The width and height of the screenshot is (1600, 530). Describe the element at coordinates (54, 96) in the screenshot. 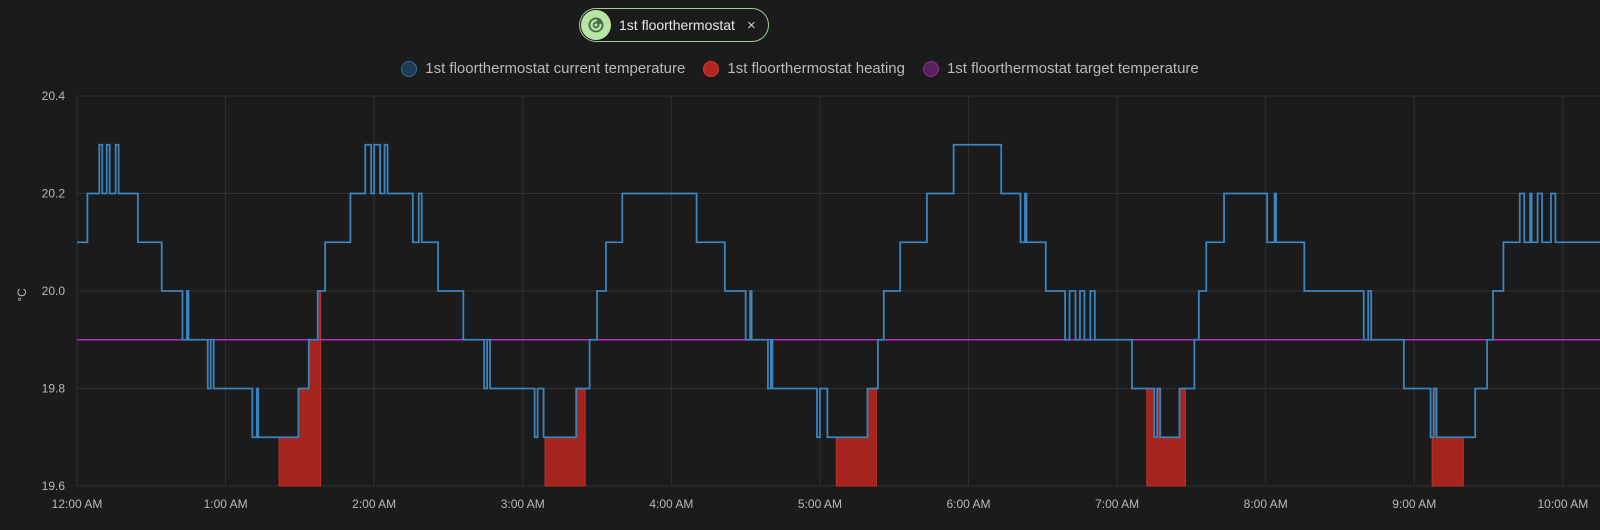

I see `y-tick-label: 20.4` at that location.